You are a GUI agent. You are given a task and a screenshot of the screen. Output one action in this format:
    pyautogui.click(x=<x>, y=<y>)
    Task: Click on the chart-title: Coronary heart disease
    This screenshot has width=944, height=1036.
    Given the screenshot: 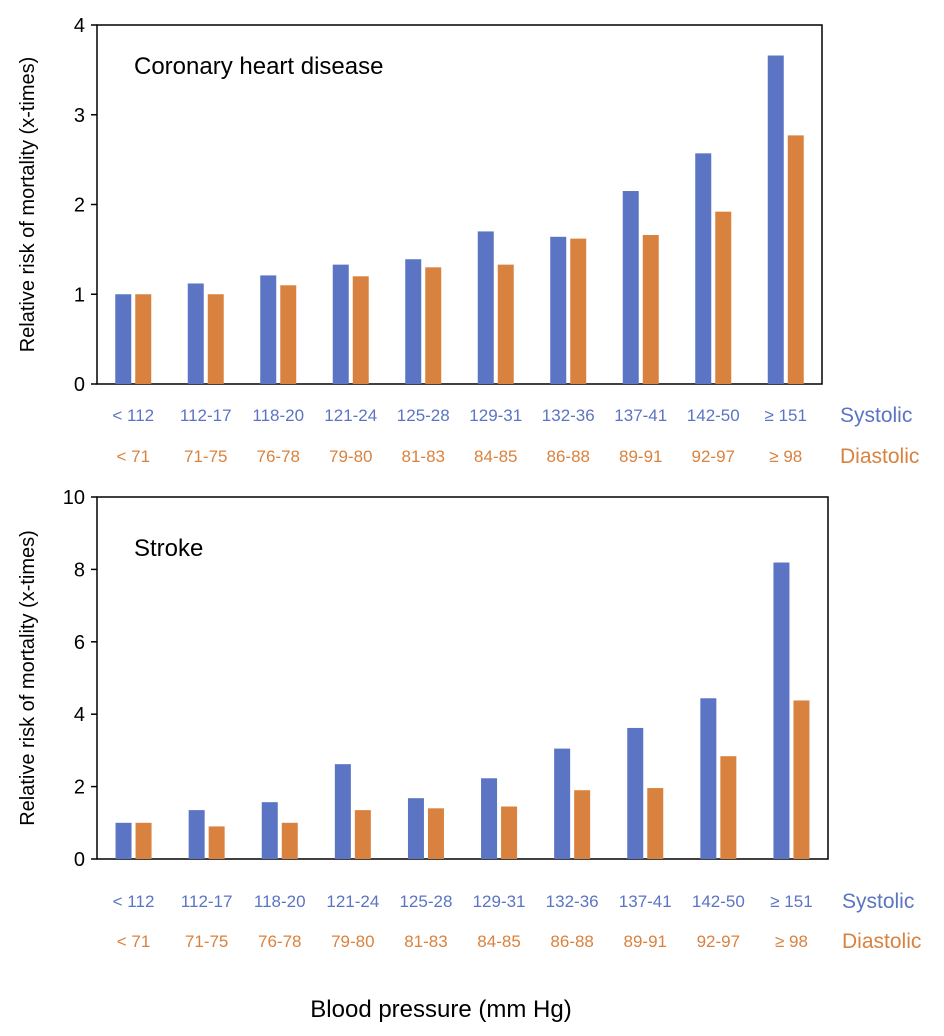 What is the action you would take?
    pyautogui.click(x=258, y=66)
    